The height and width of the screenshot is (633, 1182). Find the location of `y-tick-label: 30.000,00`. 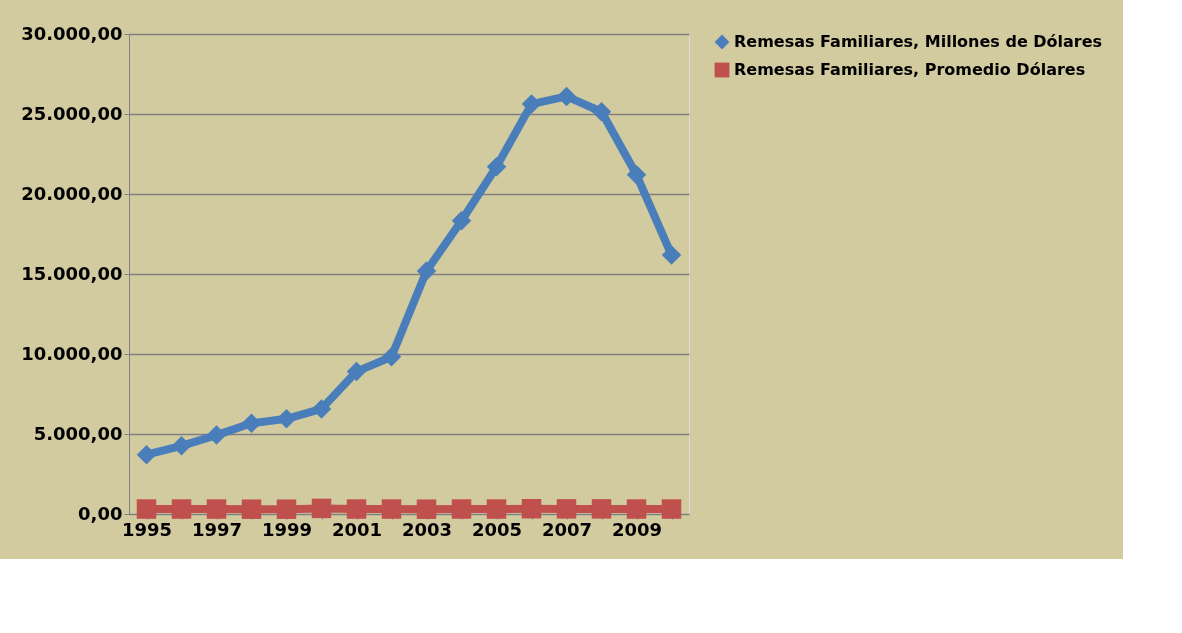

y-tick-label: 30.000,00 is located at coordinates (72, 33).